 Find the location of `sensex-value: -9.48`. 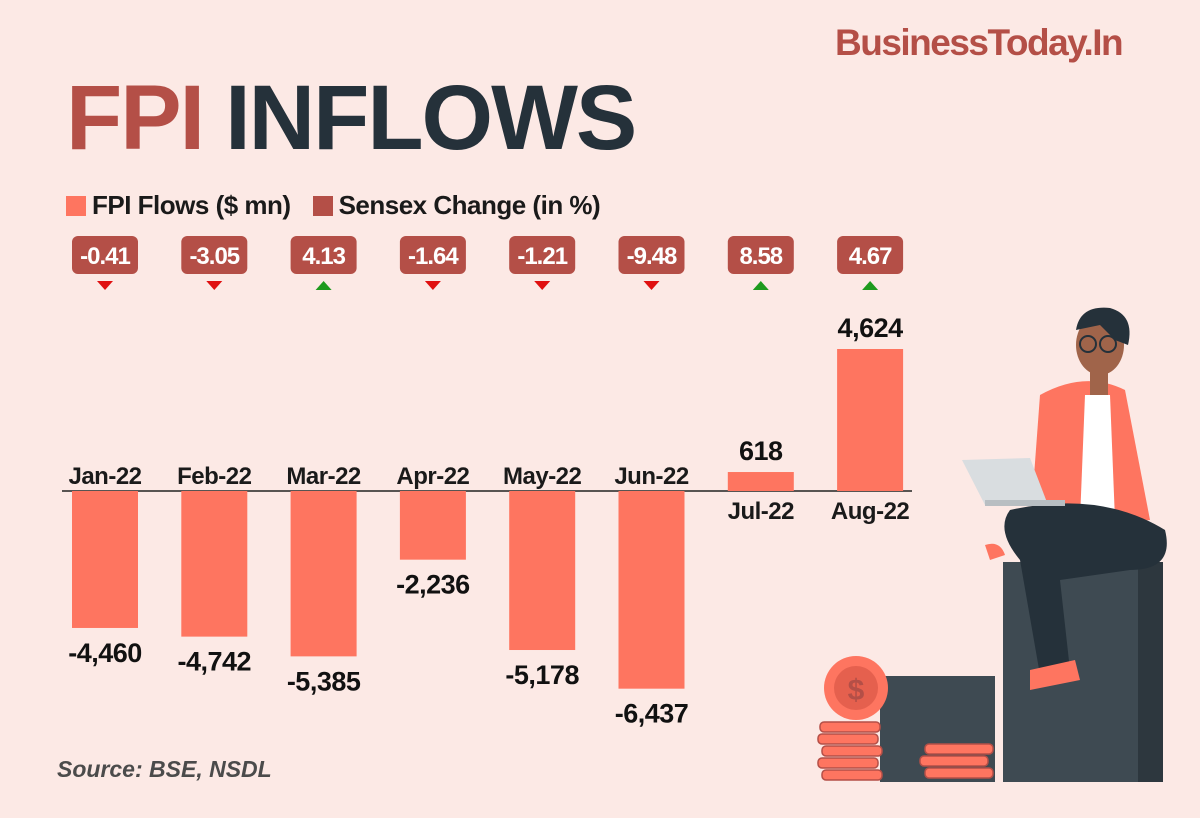

sensex-value: -9.48 is located at coordinates (652, 256).